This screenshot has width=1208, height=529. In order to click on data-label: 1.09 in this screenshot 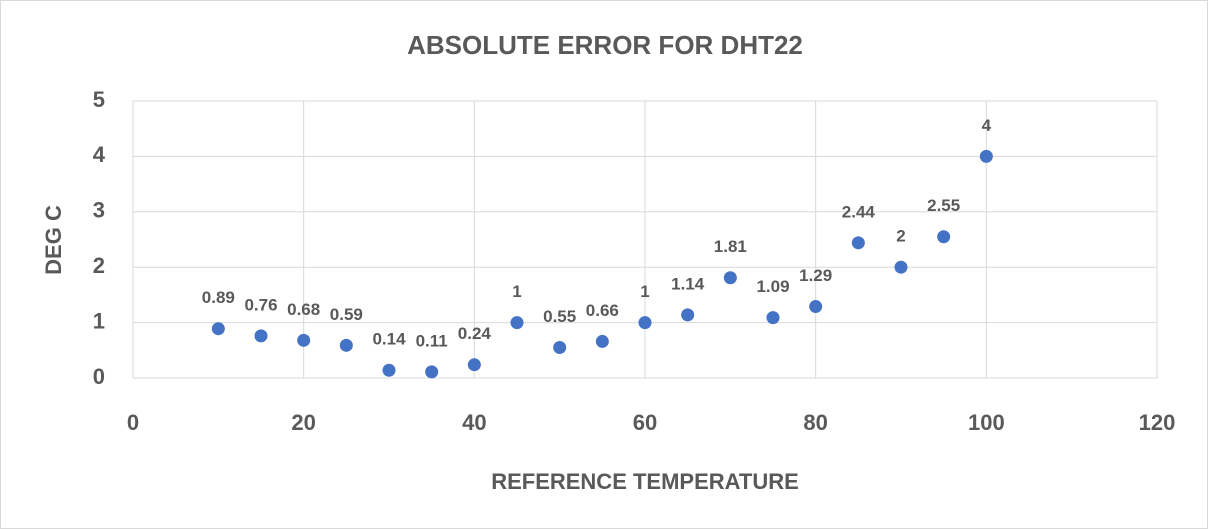, I will do `click(772, 286)`.